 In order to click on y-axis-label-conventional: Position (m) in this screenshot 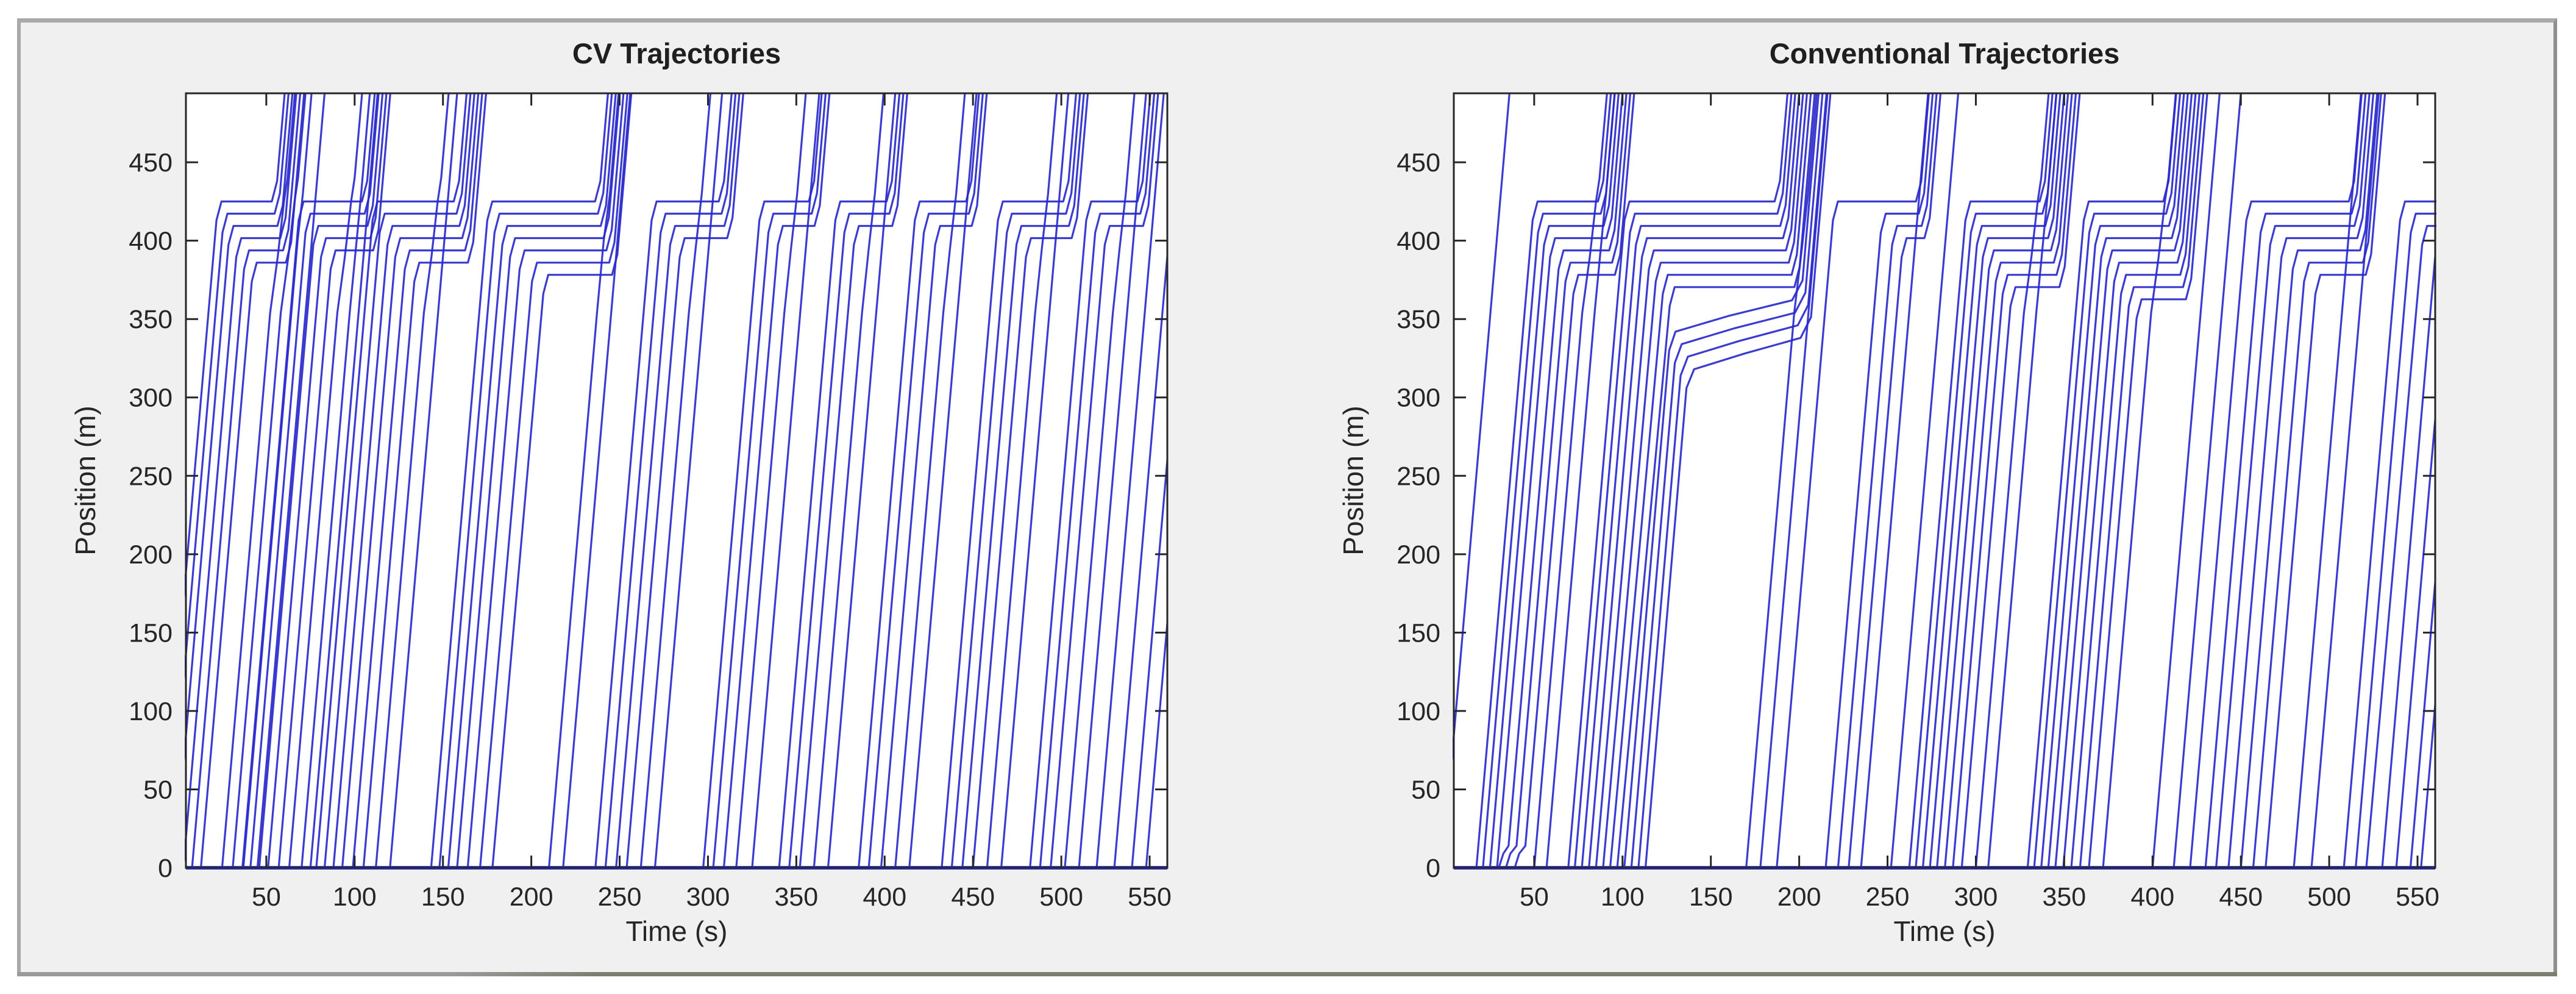, I will do `click(1353, 481)`.